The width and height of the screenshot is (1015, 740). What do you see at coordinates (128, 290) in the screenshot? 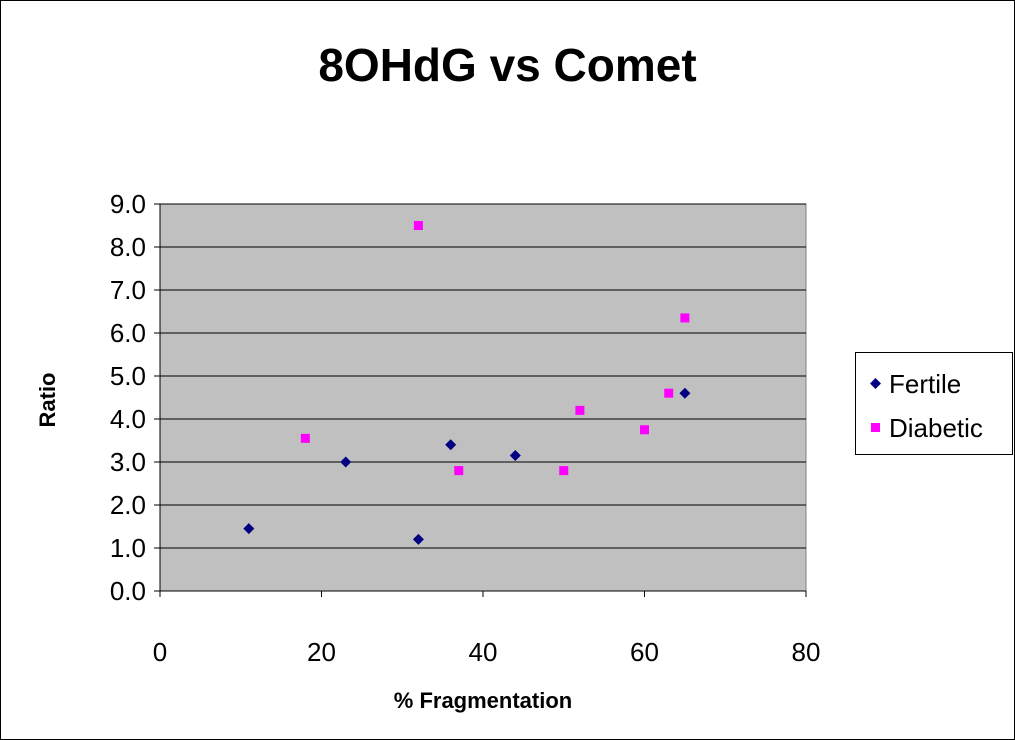
I see `y-tick-label: 7.0` at bounding box center [128, 290].